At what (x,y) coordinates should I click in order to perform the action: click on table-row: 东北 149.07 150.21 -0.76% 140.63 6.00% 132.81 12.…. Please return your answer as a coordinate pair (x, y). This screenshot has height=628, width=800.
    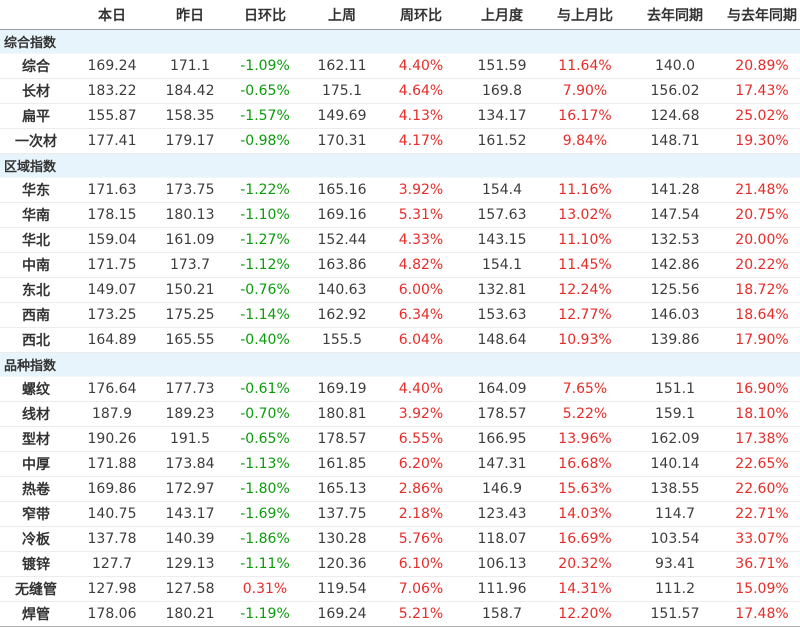
    Looking at the image, I should click on (400, 290).